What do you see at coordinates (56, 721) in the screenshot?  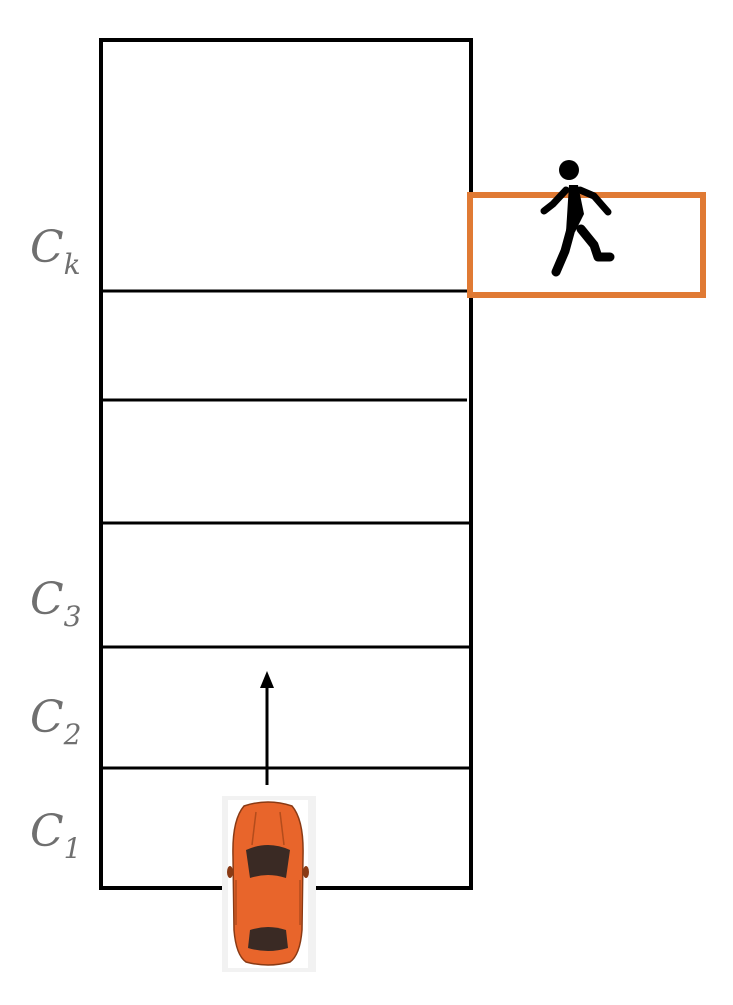 I see `label-c2: C2` at bounding box center [56, 721].